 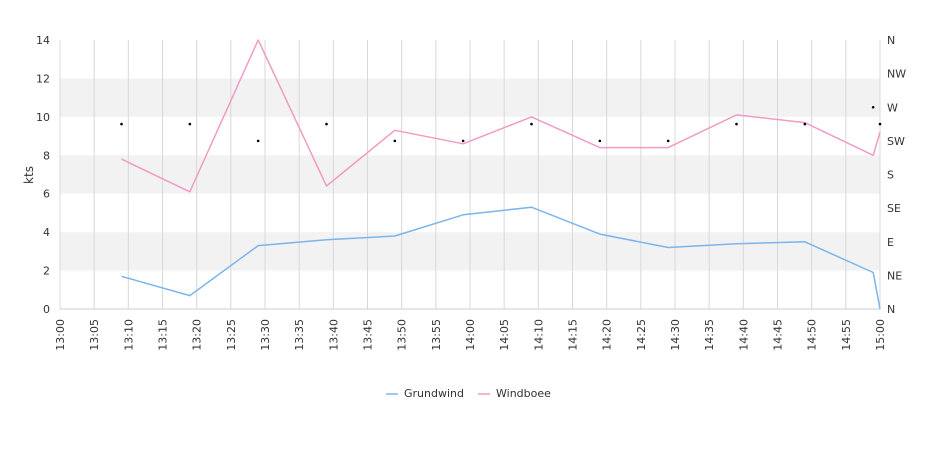 I want to click on x-tick-label: 13:00, so click(x=60, y=335).